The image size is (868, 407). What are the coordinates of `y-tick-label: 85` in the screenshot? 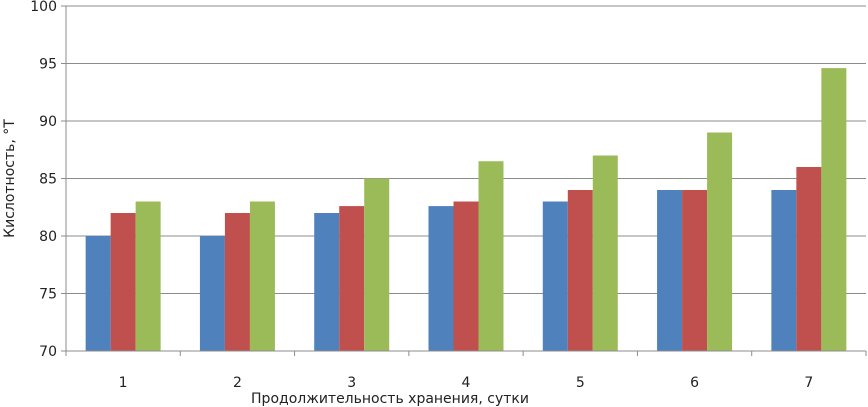 It's located at (48, 180).